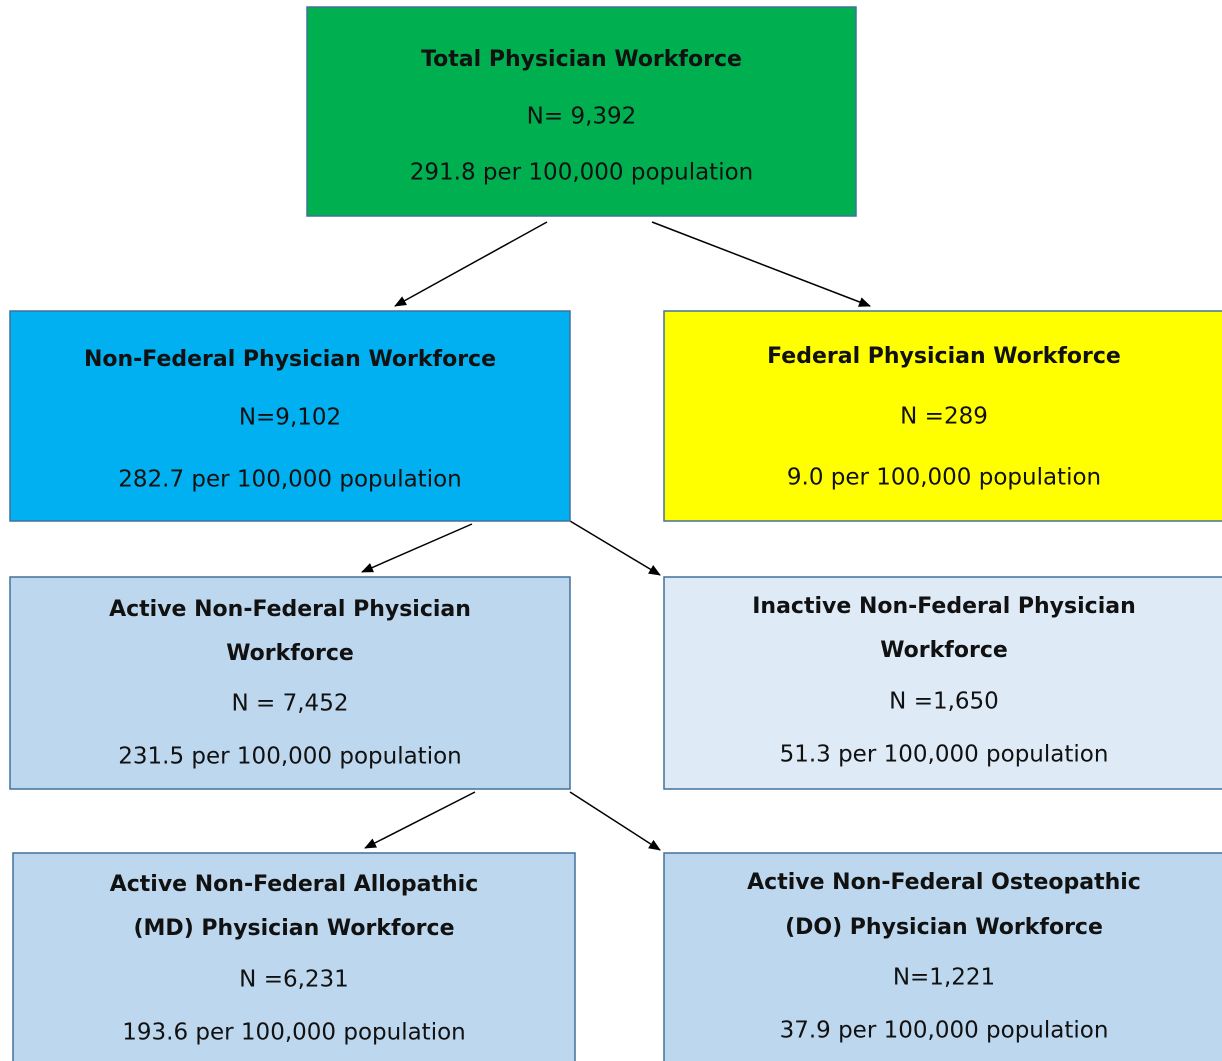  I want to click on node-count: N =289, so click(944, 417).